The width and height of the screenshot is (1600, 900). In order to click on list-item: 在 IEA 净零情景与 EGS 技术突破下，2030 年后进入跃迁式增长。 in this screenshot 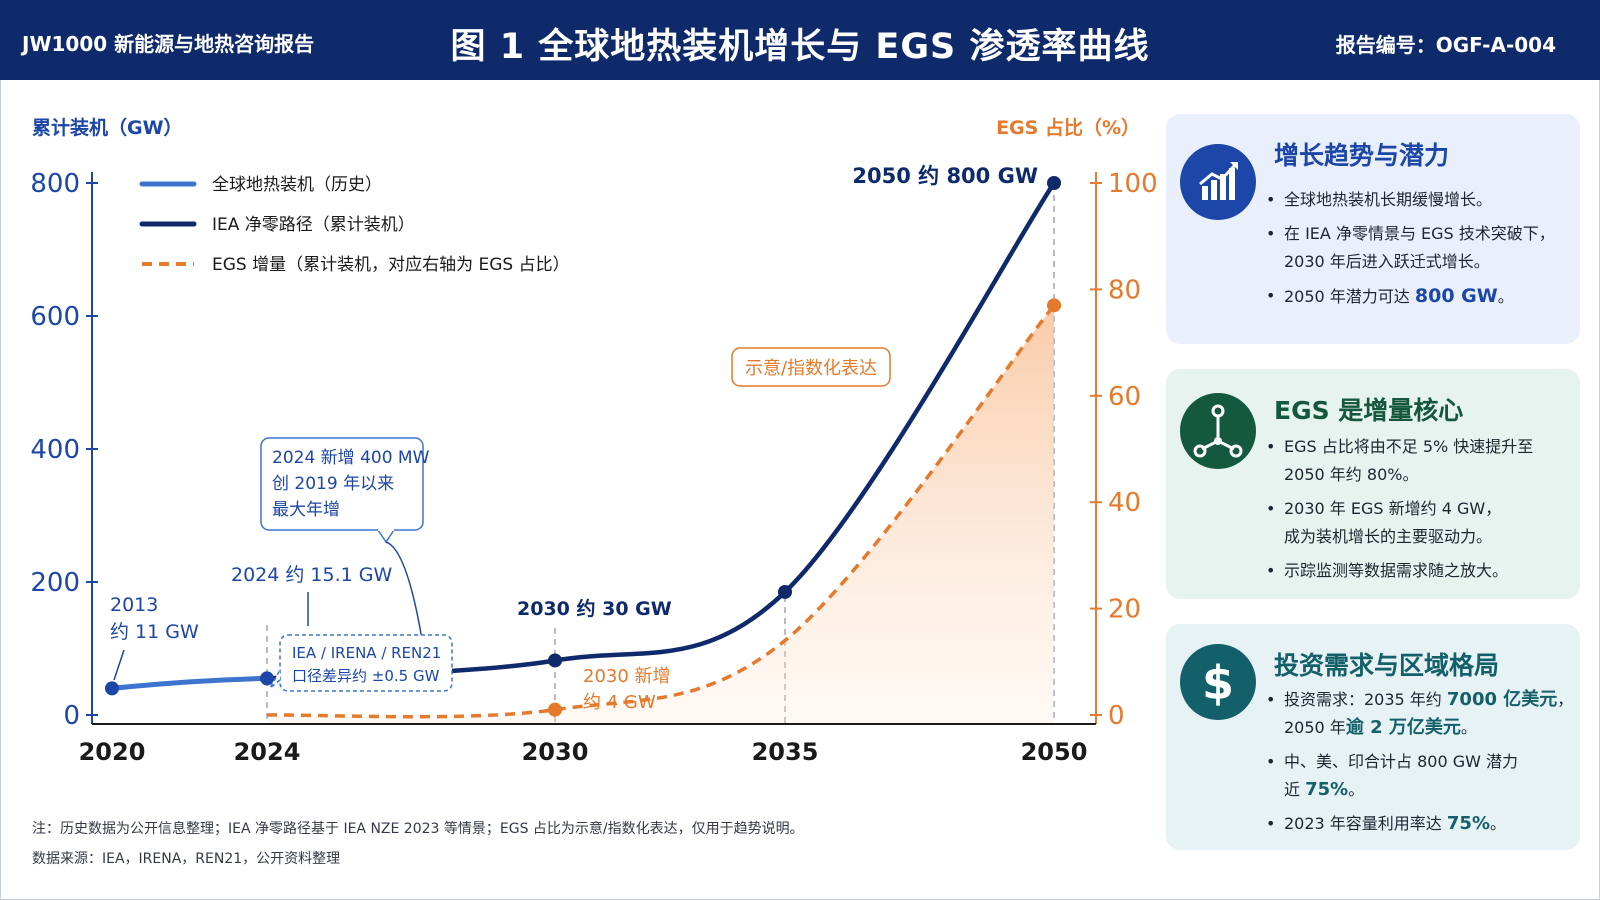, I will do `click(1410, 248)`.